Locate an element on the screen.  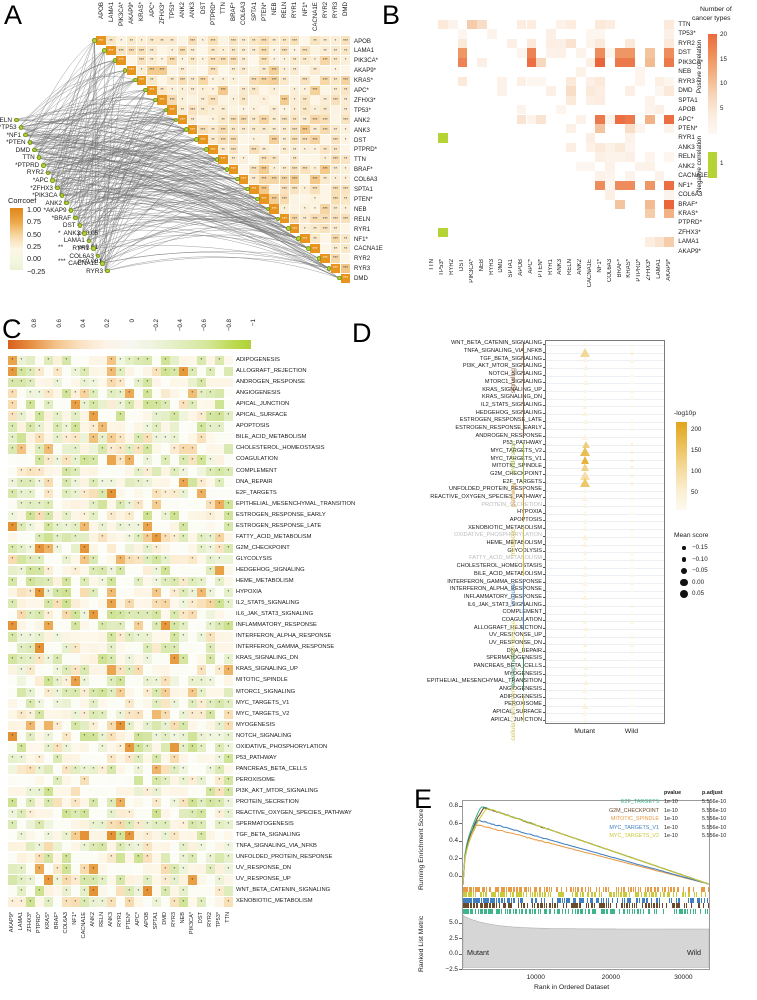
panel-a-network-label: ANK2 is located at coordinates (54, 203).